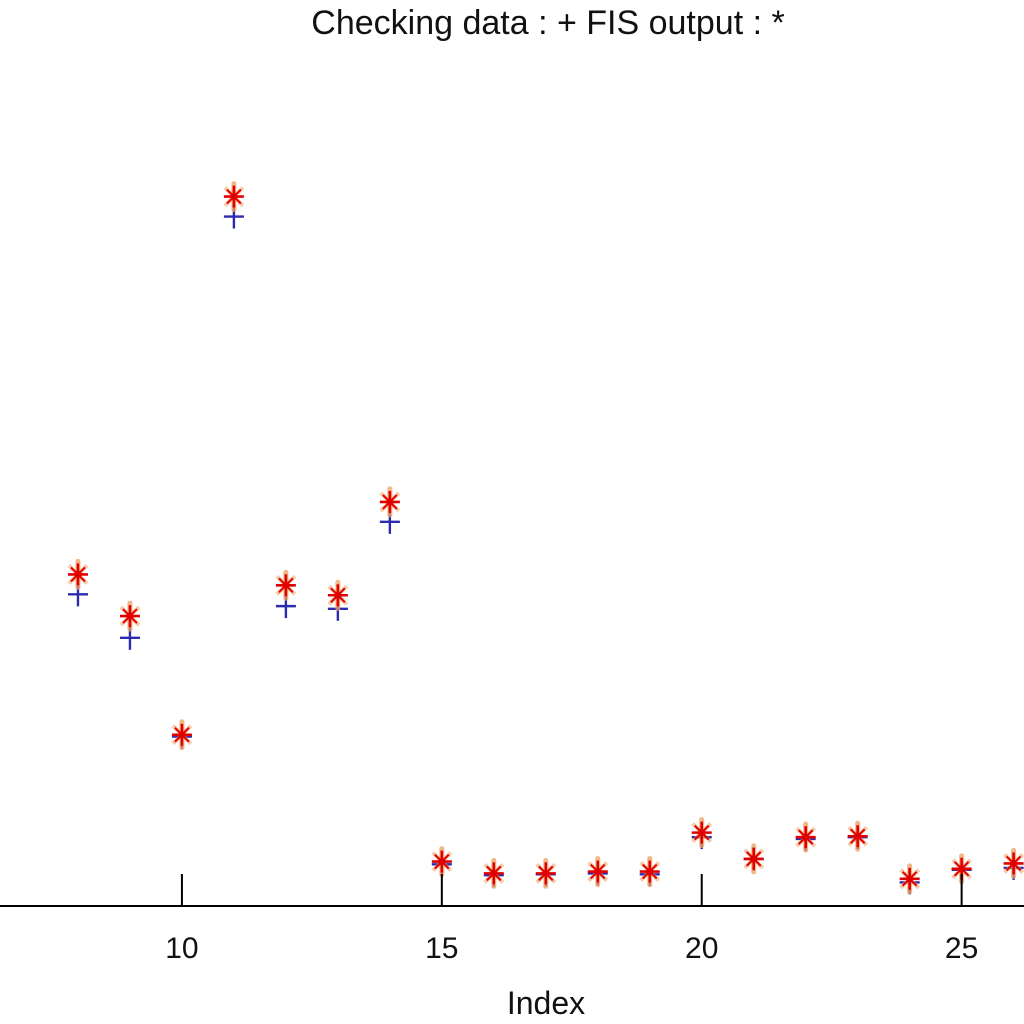 This screenshot has height=1024, width=1024. I want to click on x-axis-label: Index, so click(546, 1003).